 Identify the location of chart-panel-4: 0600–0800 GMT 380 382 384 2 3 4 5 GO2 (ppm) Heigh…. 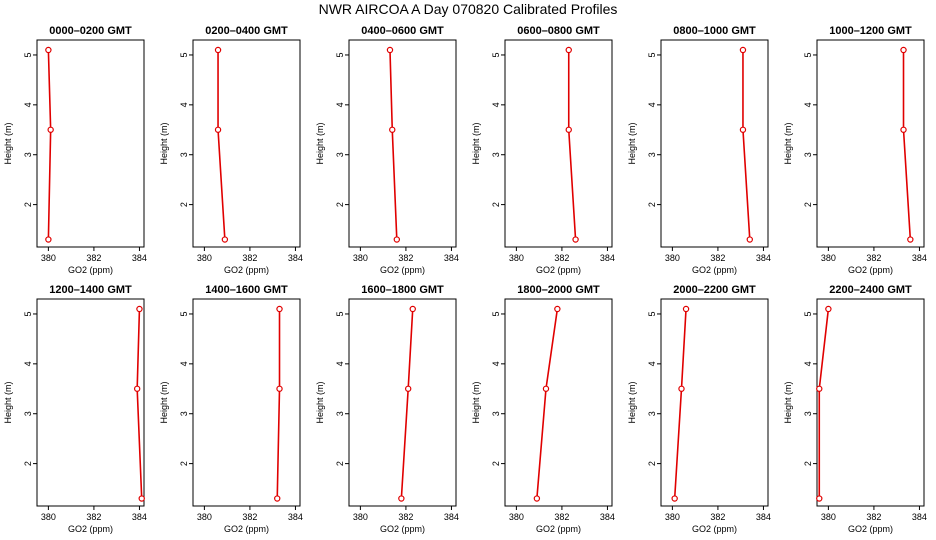
(543, 150).